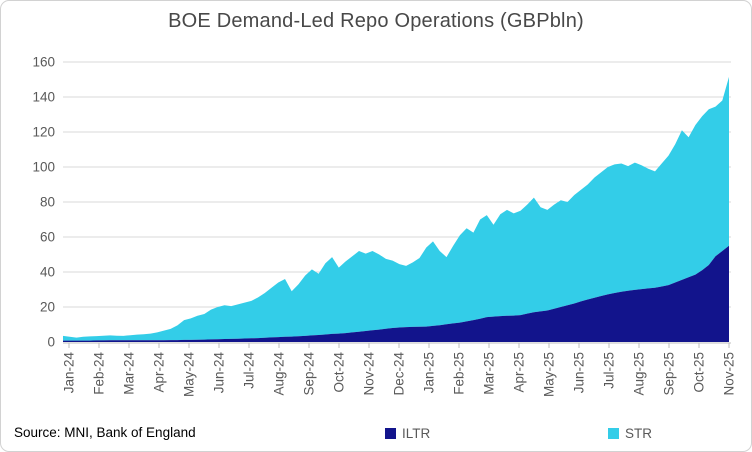 This screenshot has width=752, height=452. I want to click on x-axis-label: Dec-24, so click(399, 374).